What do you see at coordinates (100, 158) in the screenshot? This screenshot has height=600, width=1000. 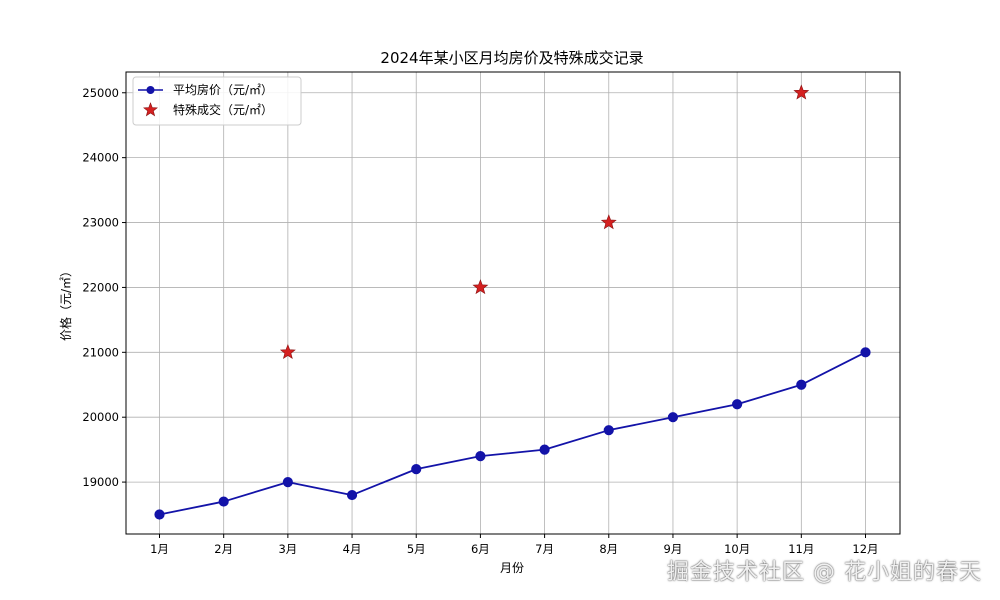 I see `y-tick-label: 24000` at bounding box center [100, 158].